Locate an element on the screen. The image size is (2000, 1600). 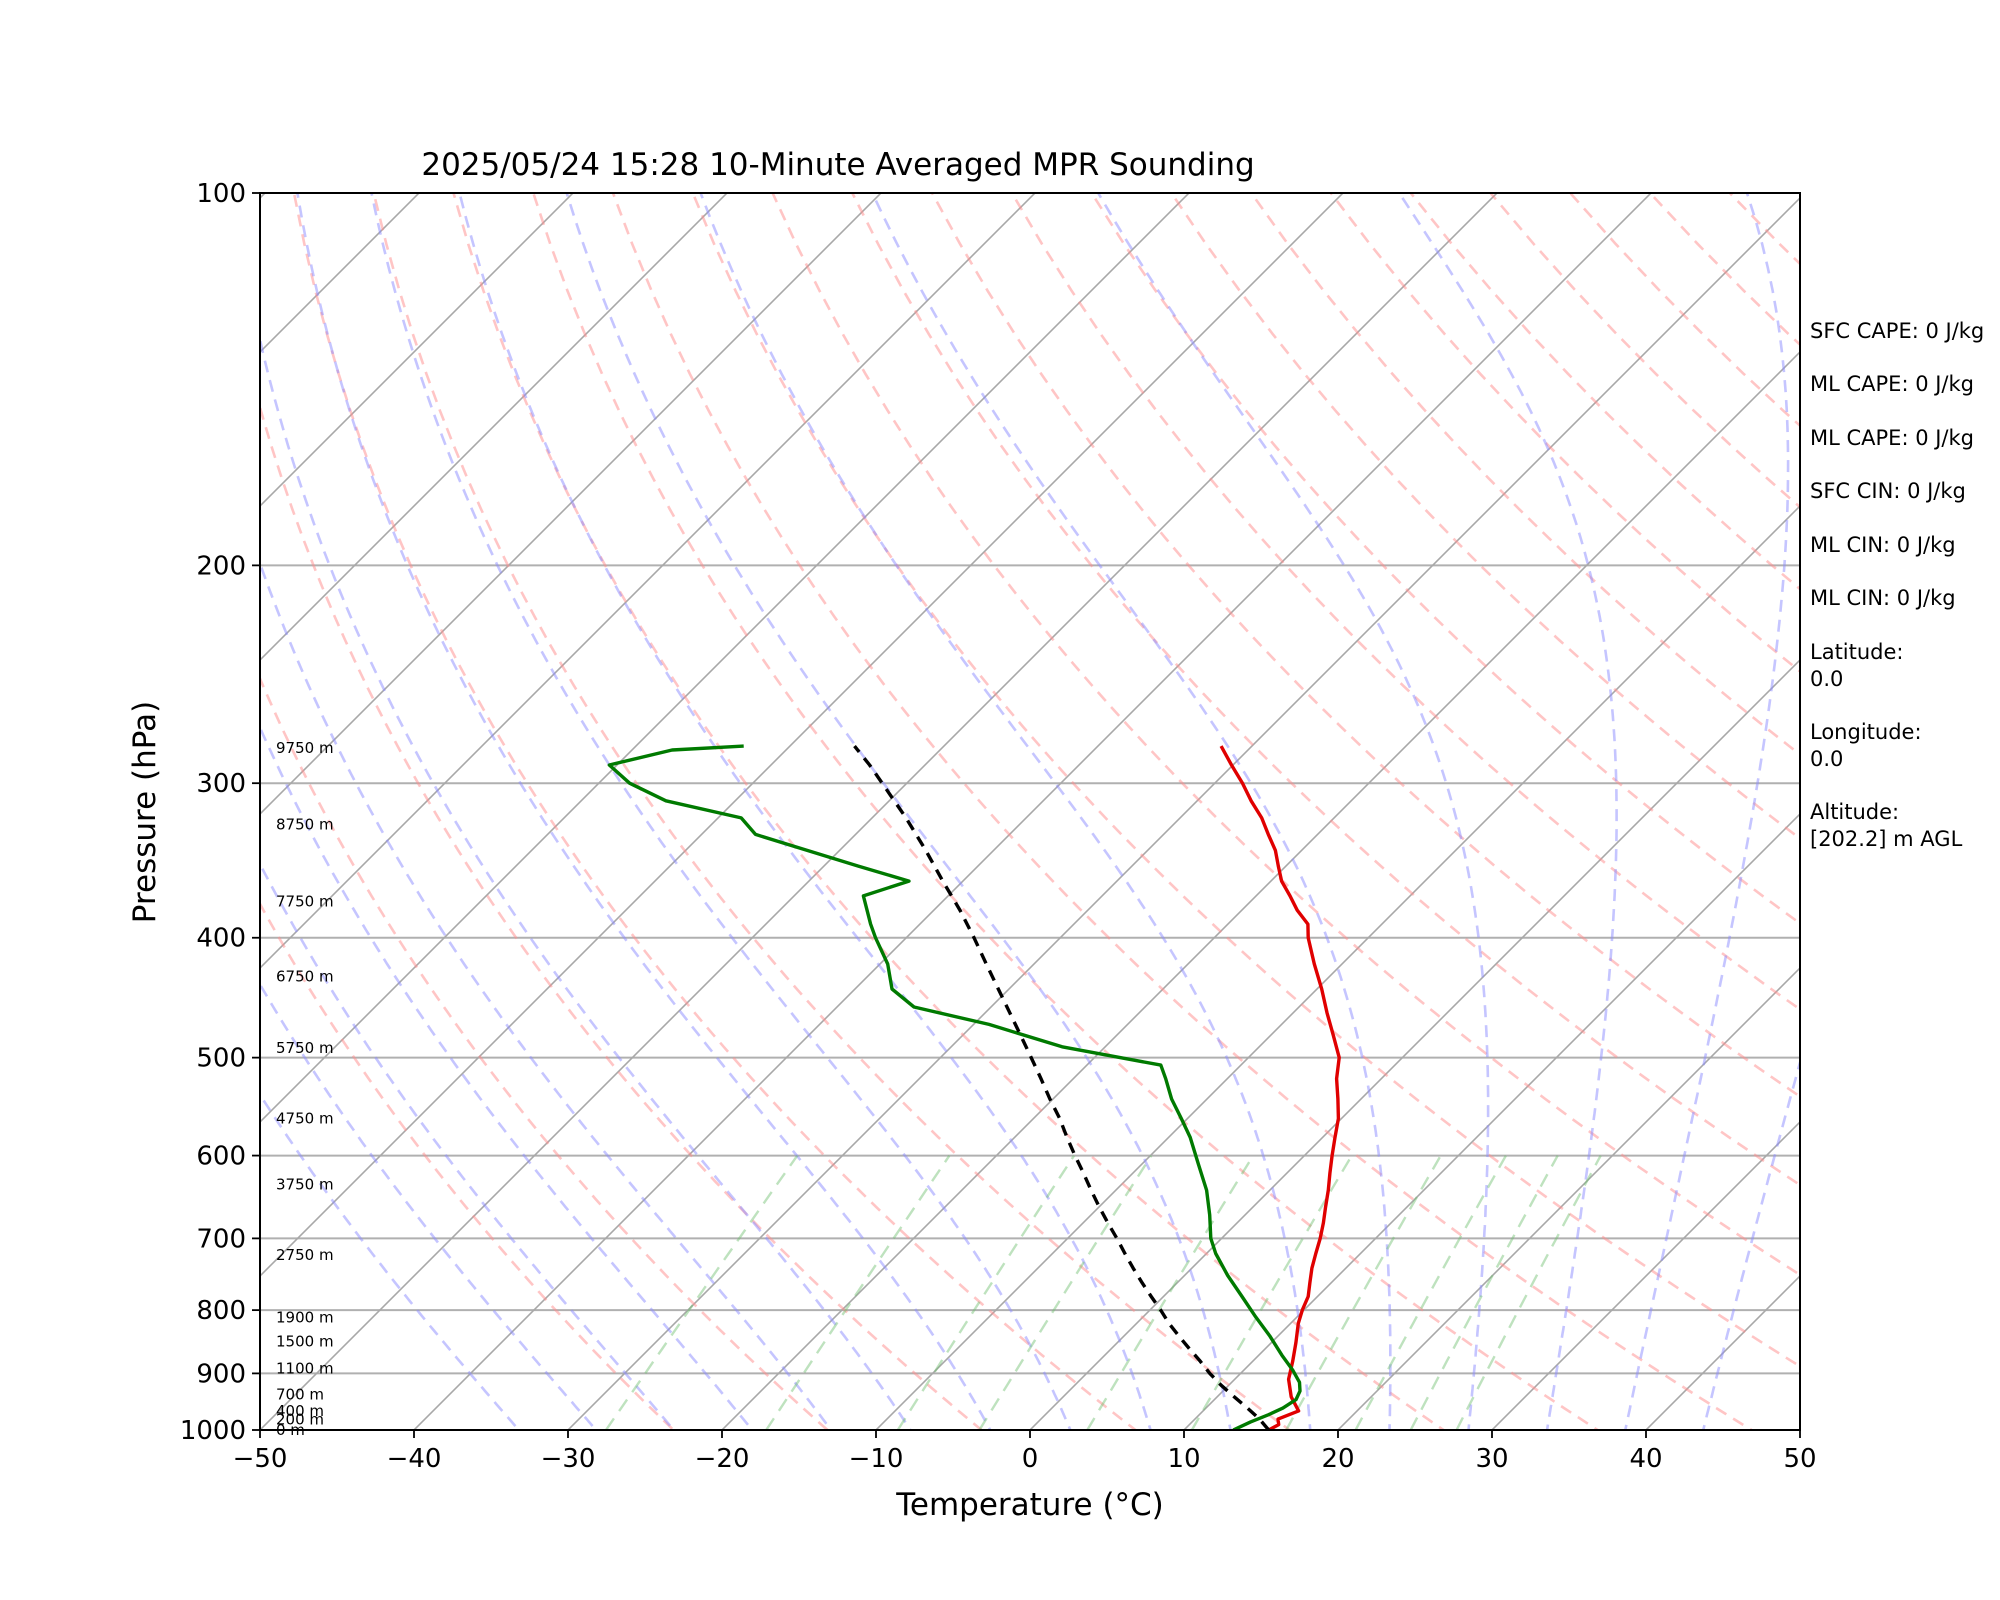
x-tick-label: 0 is located at coordinates (1030, 1459).